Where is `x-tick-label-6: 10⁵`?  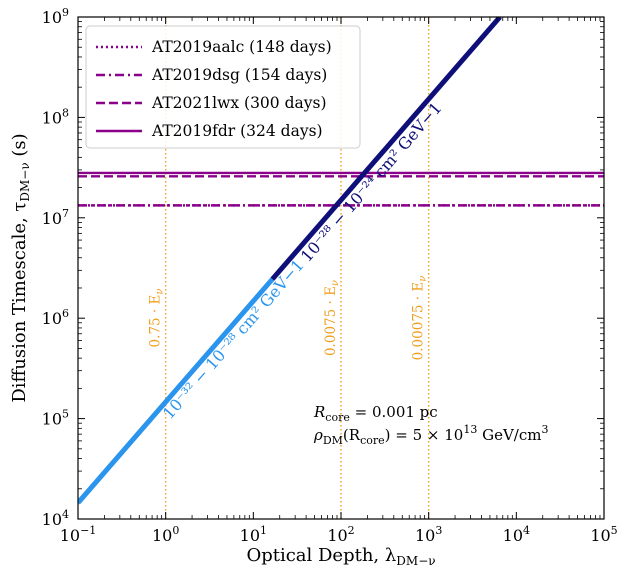
x-tick-label-6: 10⁵ is located at coordinates (603, 534).